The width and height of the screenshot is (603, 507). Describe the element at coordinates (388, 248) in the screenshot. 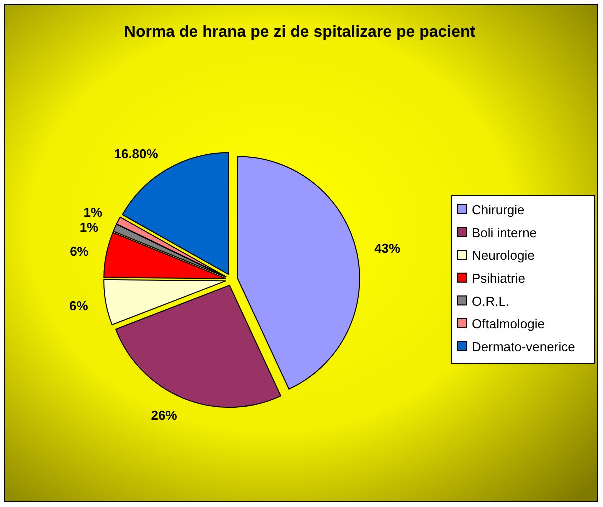

I see `data-label: 43%` at that location.